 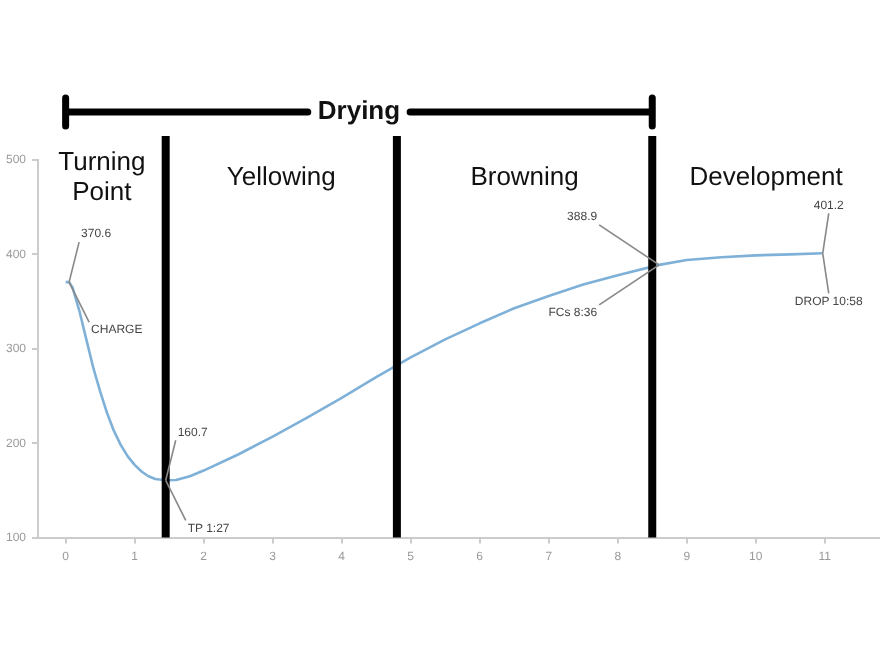 I want to click on annotation: Turning Point, so click(x=102, y=176).